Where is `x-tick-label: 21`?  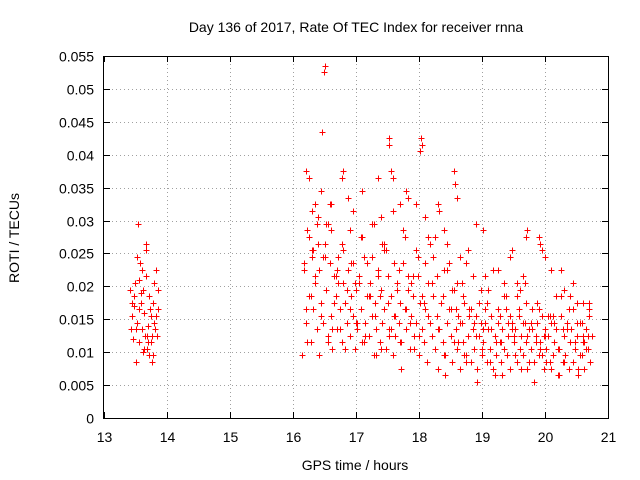 x-tick-label: 21 is located at coordinates (609, 437).